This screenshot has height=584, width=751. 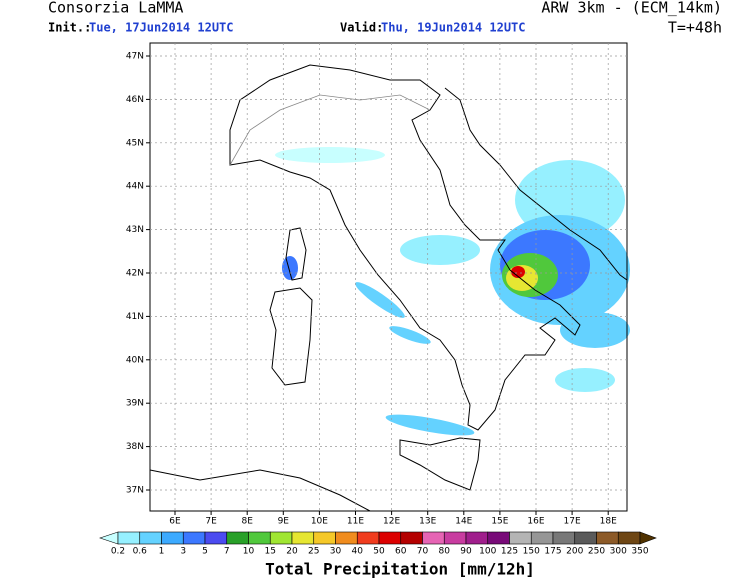 I want to click on lon-label: 16E, so click(x=535, y=522).